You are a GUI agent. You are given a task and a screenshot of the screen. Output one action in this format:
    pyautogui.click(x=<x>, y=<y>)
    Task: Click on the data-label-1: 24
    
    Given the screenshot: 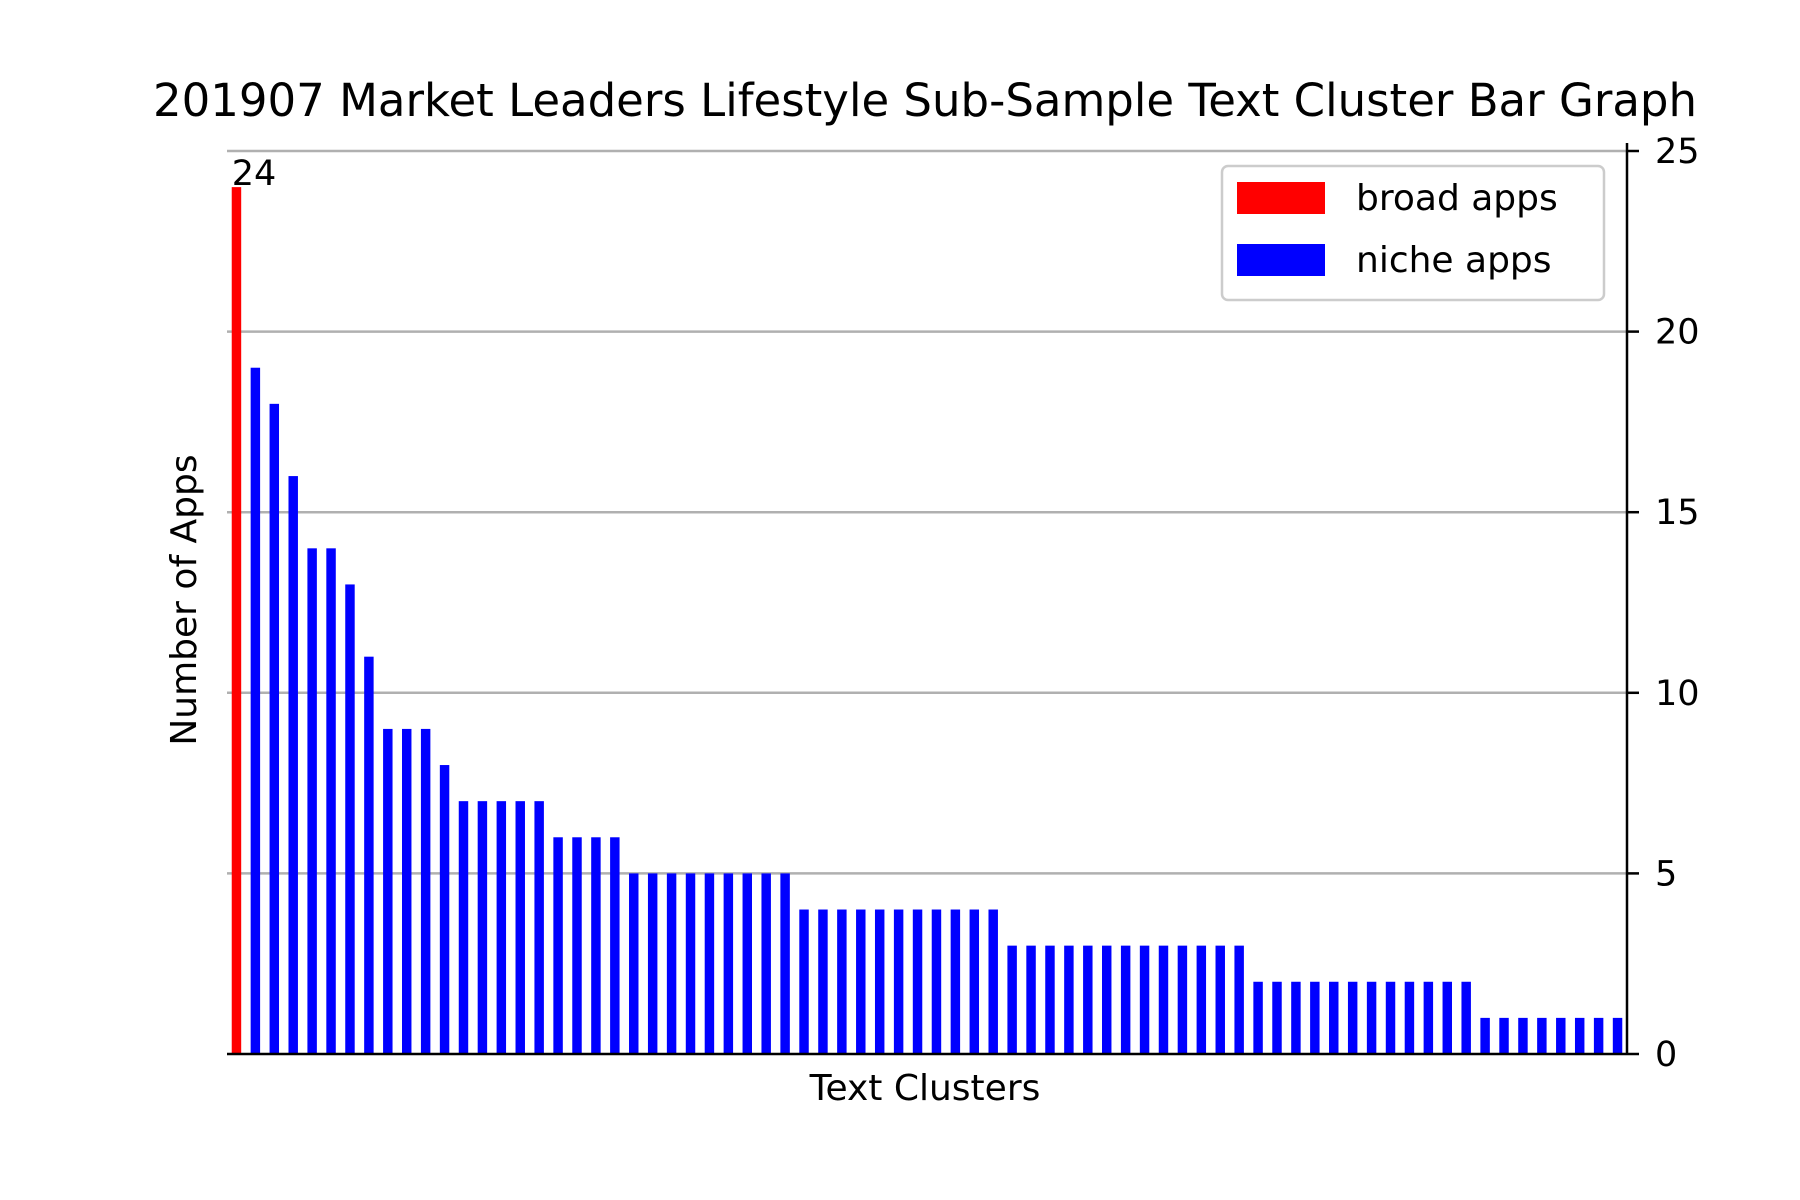 What is the action you would take?
    pyautogui.click(x=254, y=174)
    